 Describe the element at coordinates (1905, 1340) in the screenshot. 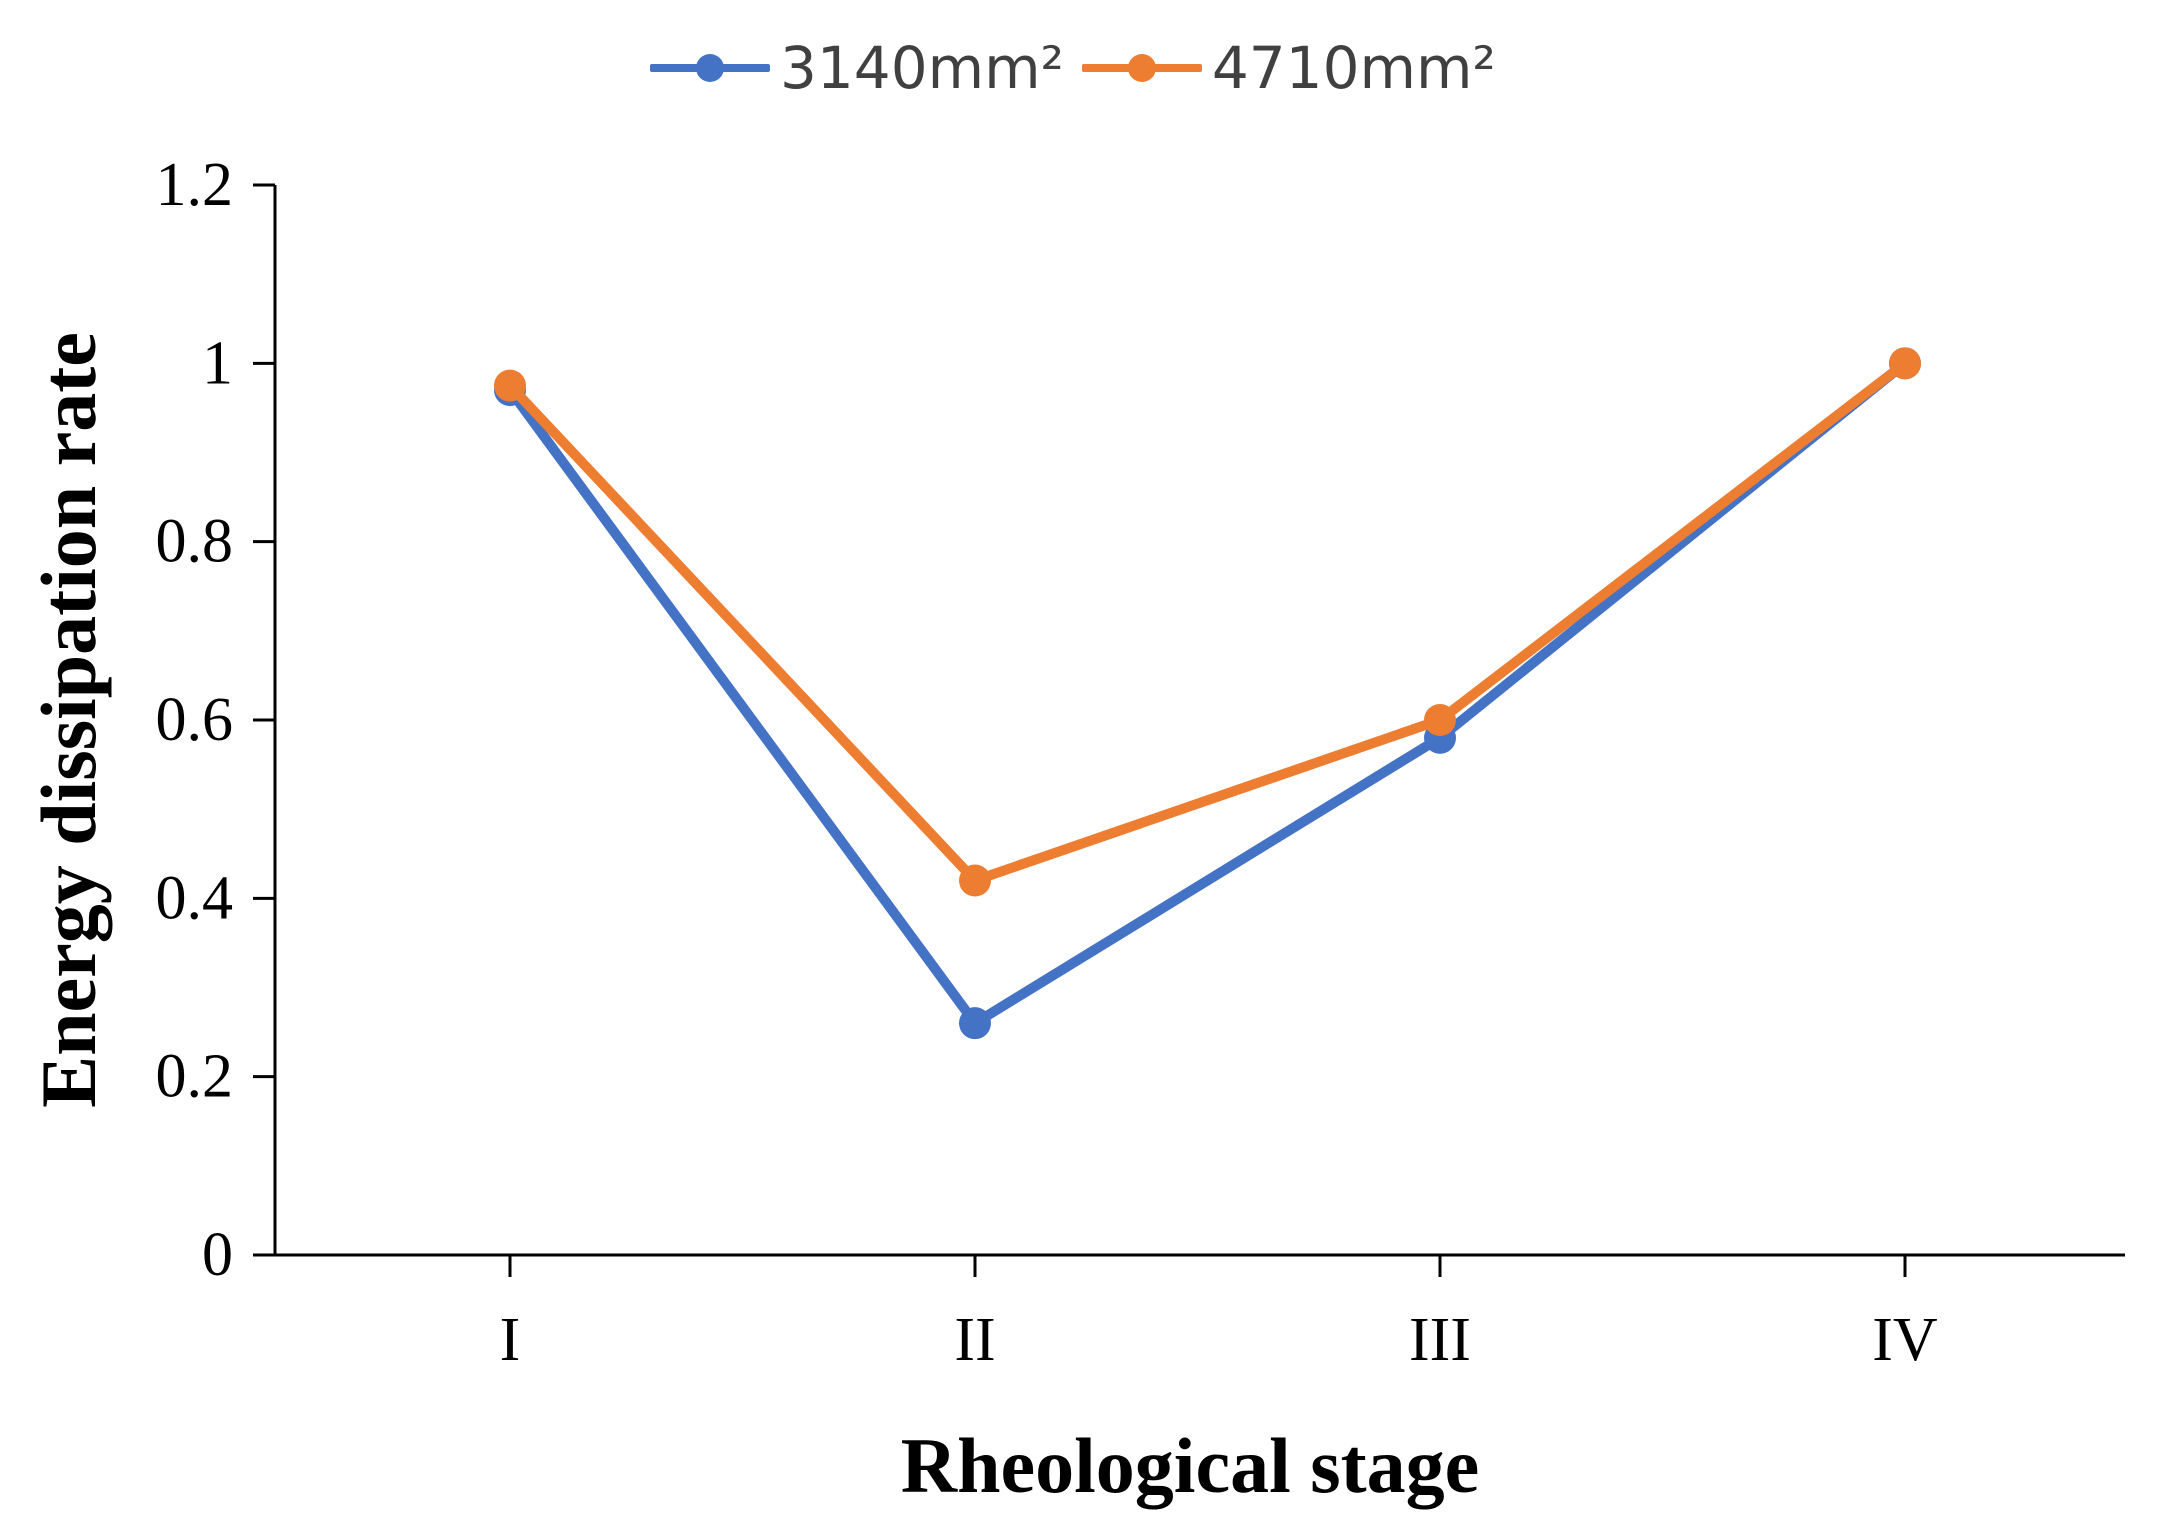

I see `x-tick-label: IV` at that location.